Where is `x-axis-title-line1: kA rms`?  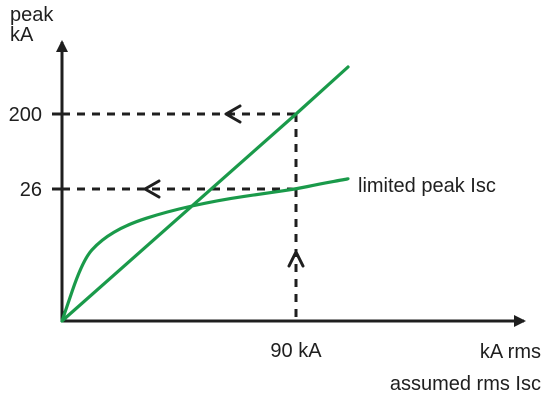
x-axis-title-line1: kA rms is located at coordinates (510, 352).